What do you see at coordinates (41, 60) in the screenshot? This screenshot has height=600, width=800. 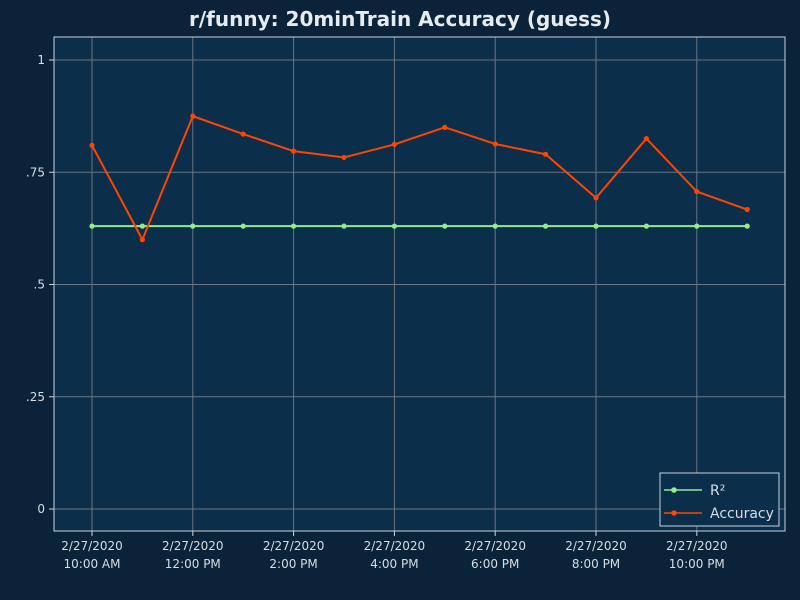 I see `y-tick-label: 1` at bounding box center [41, 60].